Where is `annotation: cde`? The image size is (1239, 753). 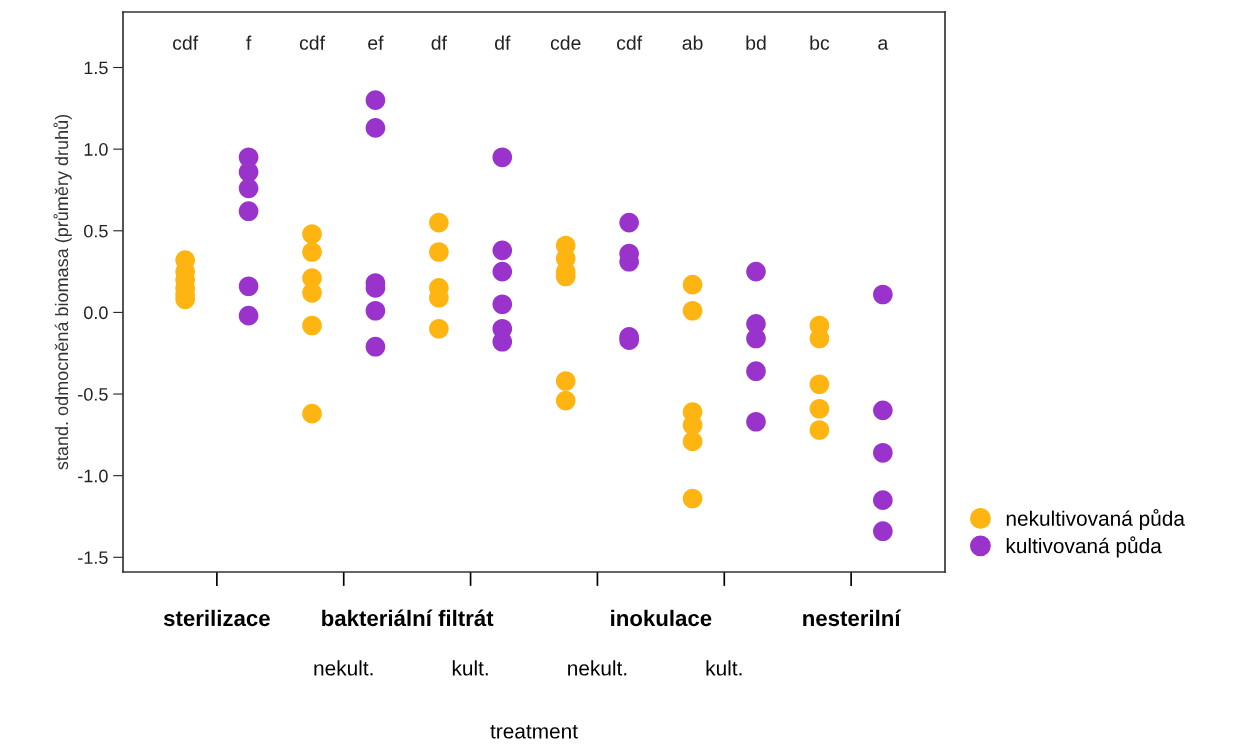 annotation: cde is located at coordinates (565, 42).